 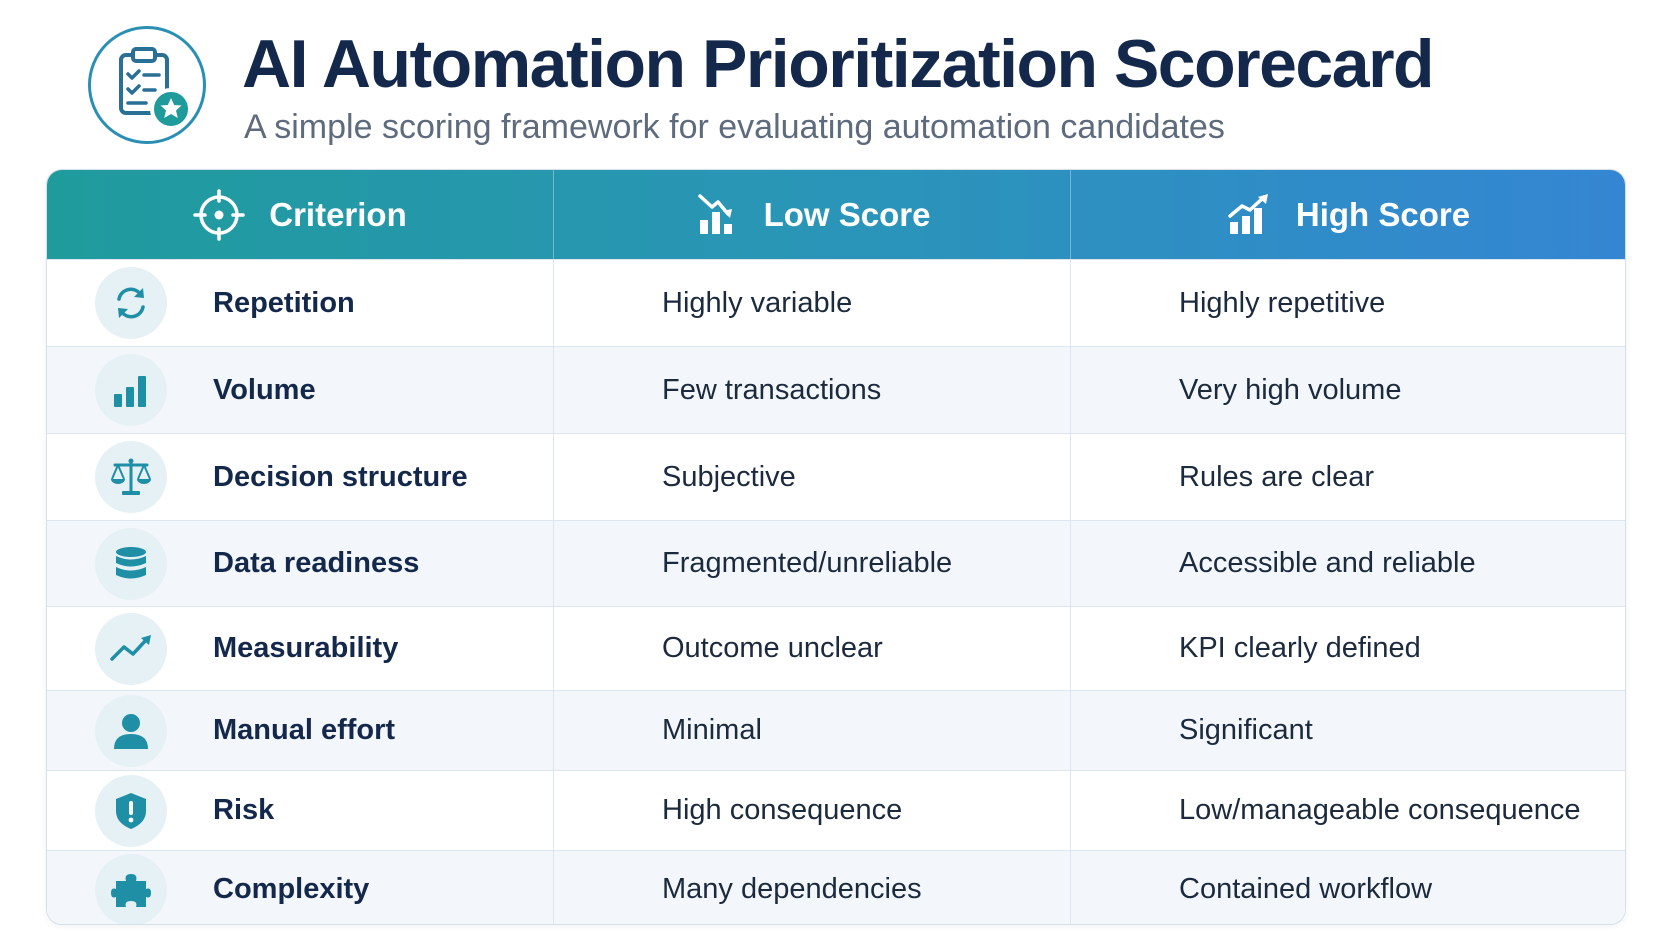 I want to click on column-header-low-score: Low Score, so click(x=811, y=214).